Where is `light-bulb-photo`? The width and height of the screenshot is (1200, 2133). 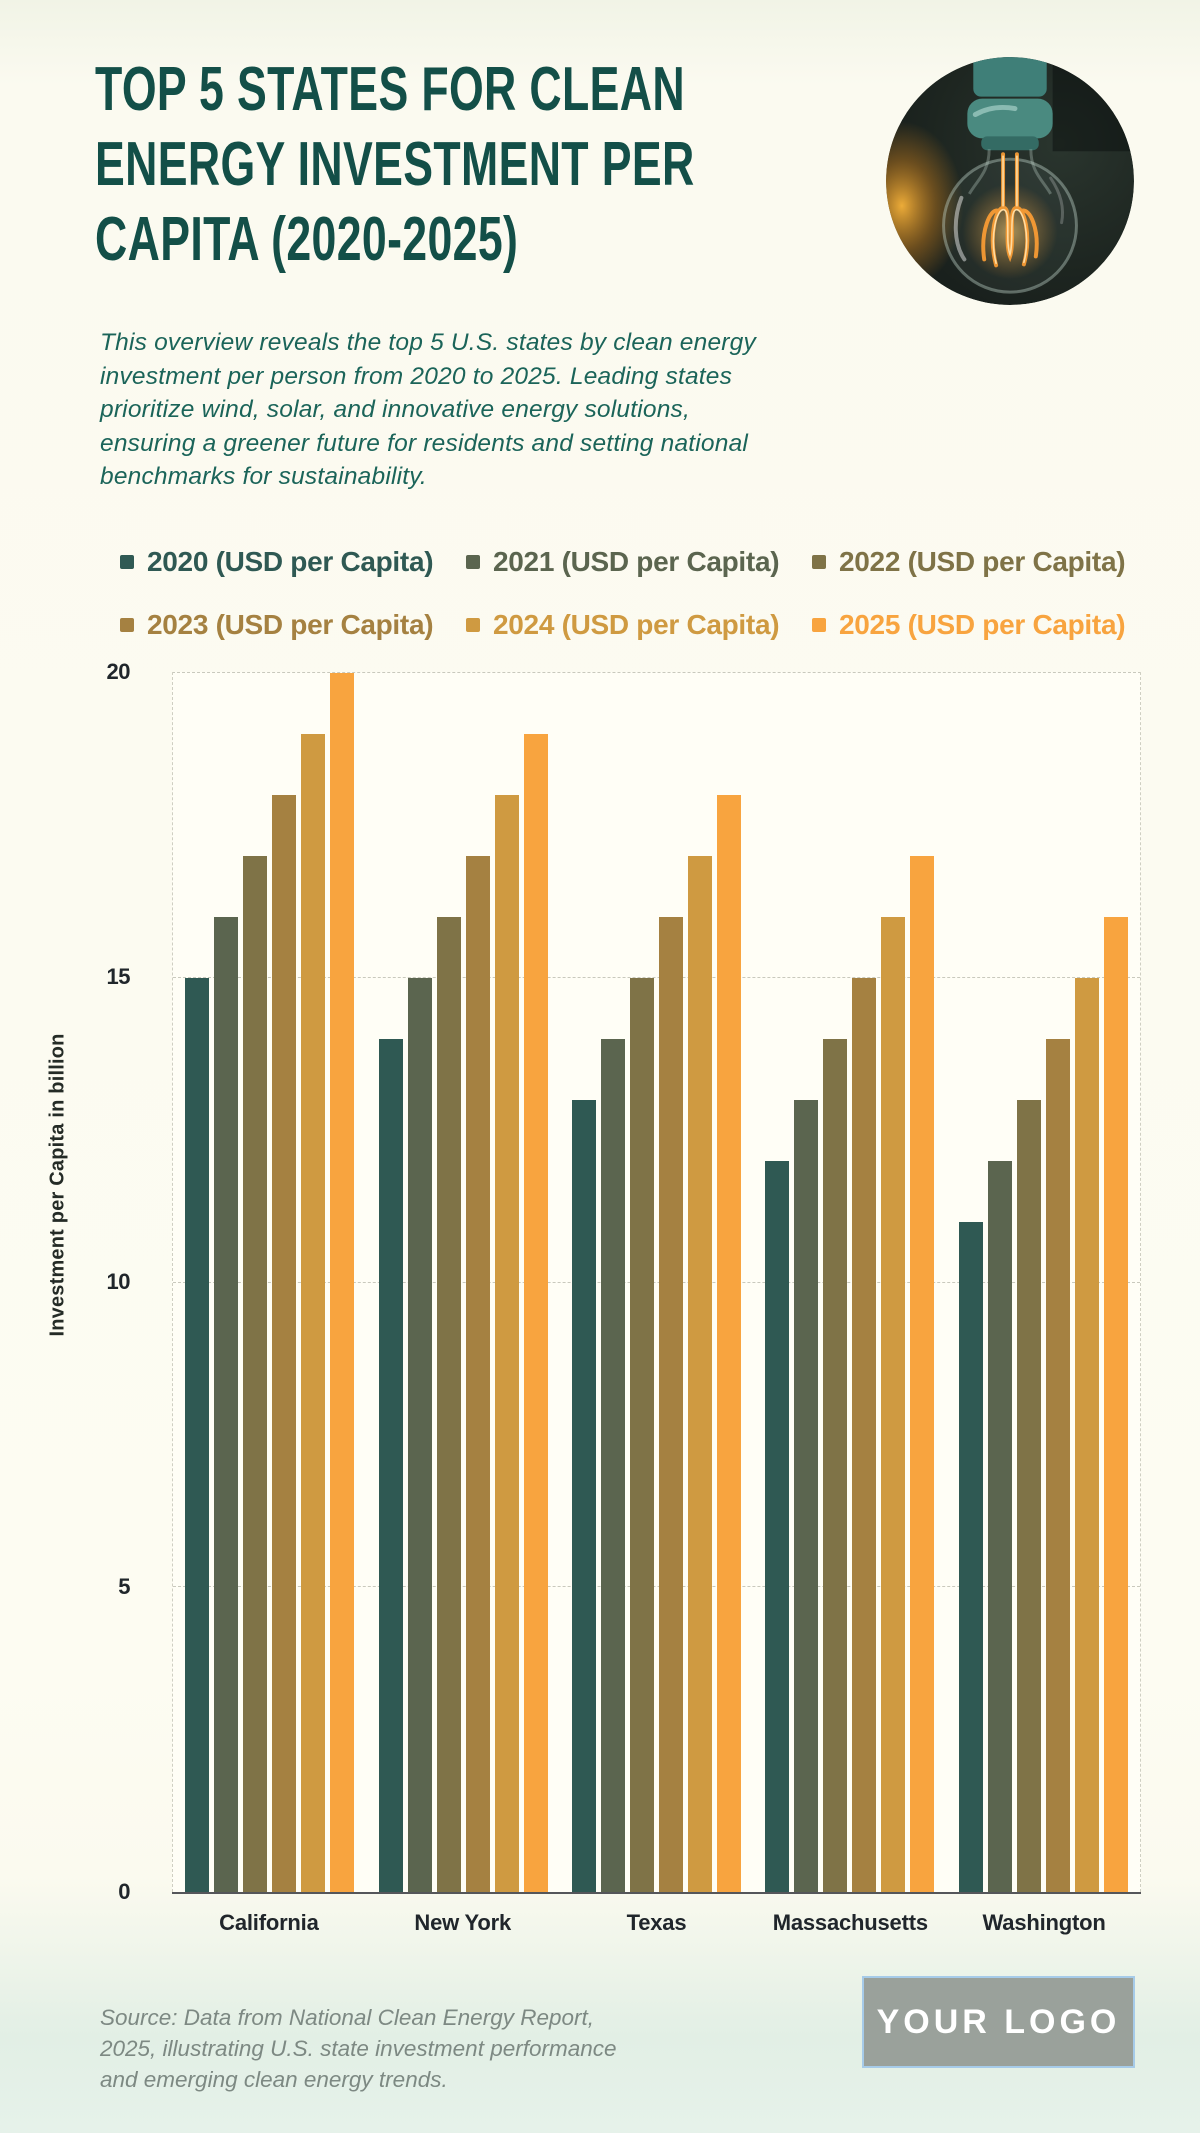
light-bulb-photo is located at coordinates (1010, 181).